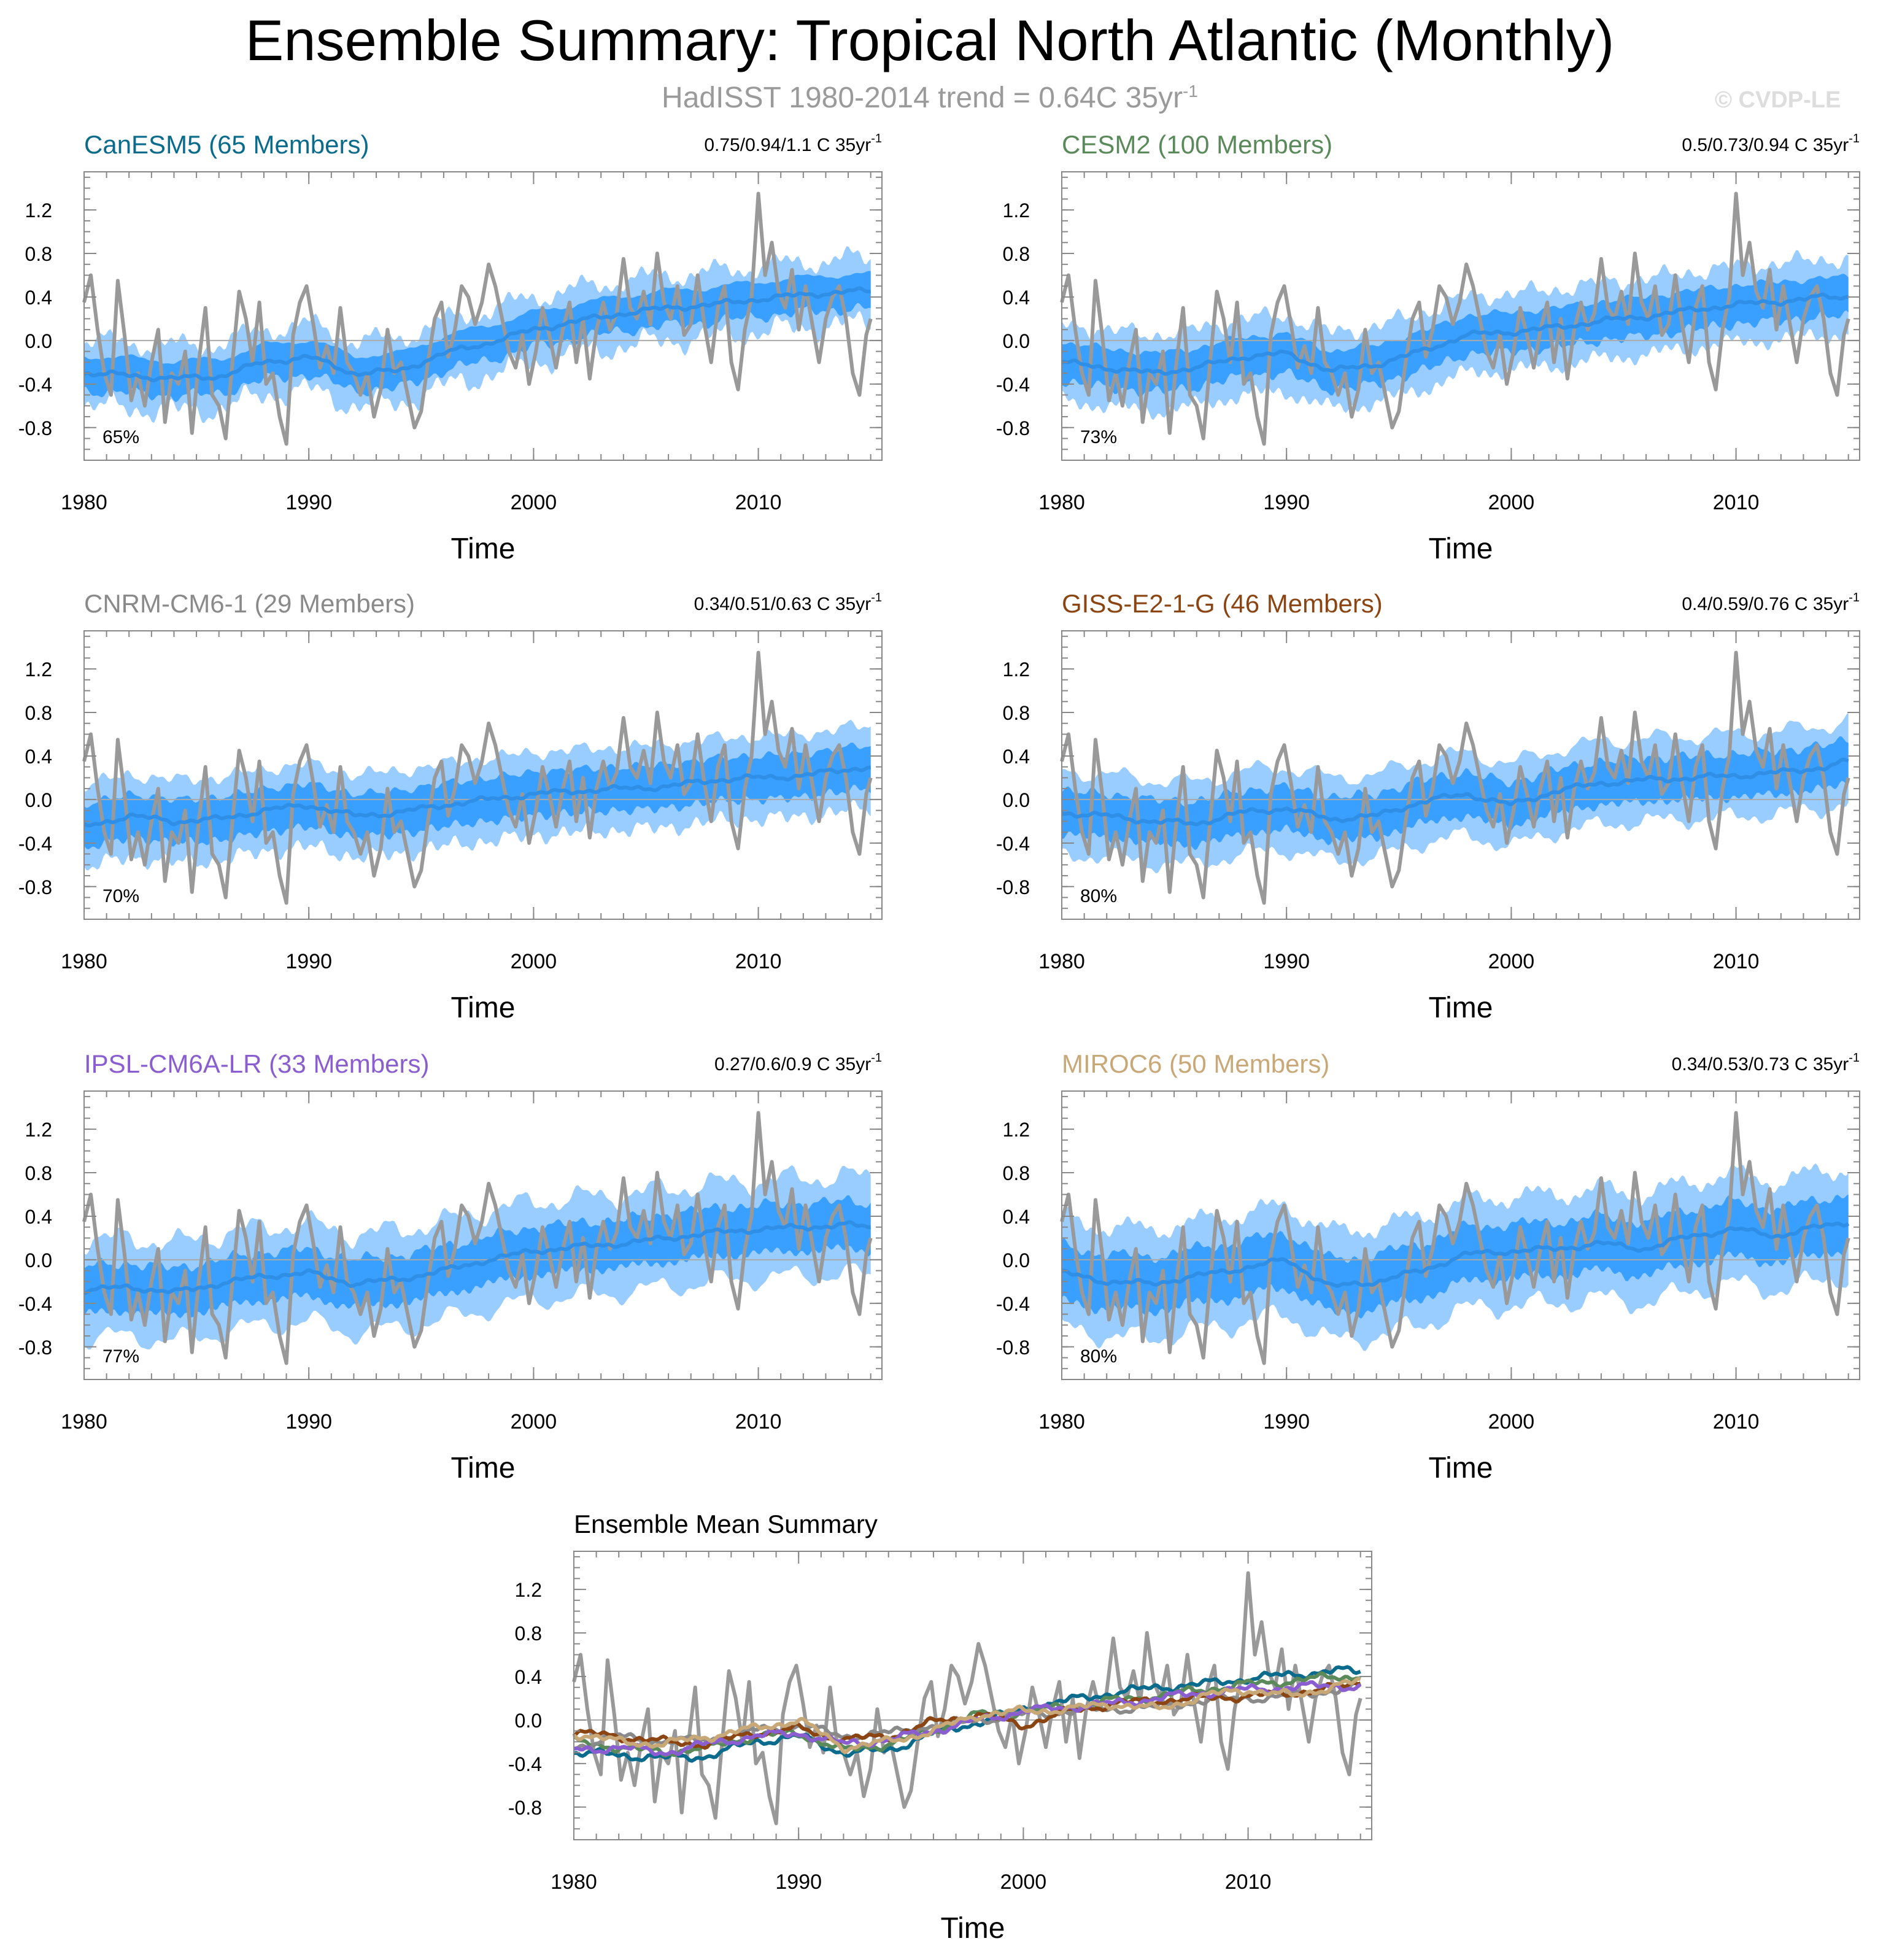 The width and height of the screenshot is (1894, 1960). I want to click on trend-label: 0.27/0.6/0.9 C 35yr-1, so click(798, 1063).